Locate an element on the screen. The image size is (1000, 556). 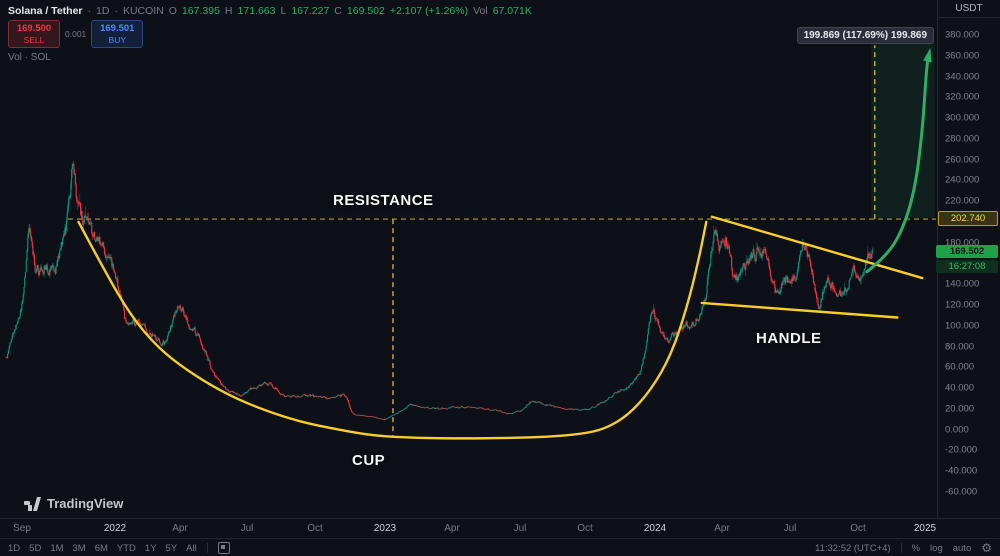
clock-label: 11:32:52 (UTC+4) is located at coordinates (852, 548).